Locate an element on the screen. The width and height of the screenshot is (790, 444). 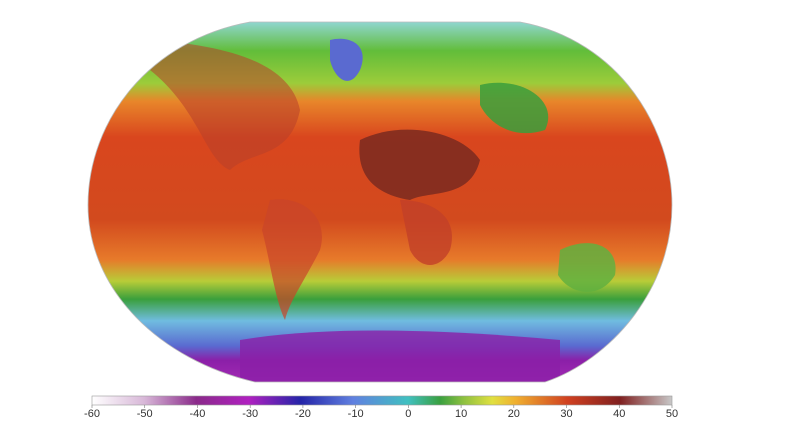
colorbar-tick-label: 20 is located at coordinates (514, 414).